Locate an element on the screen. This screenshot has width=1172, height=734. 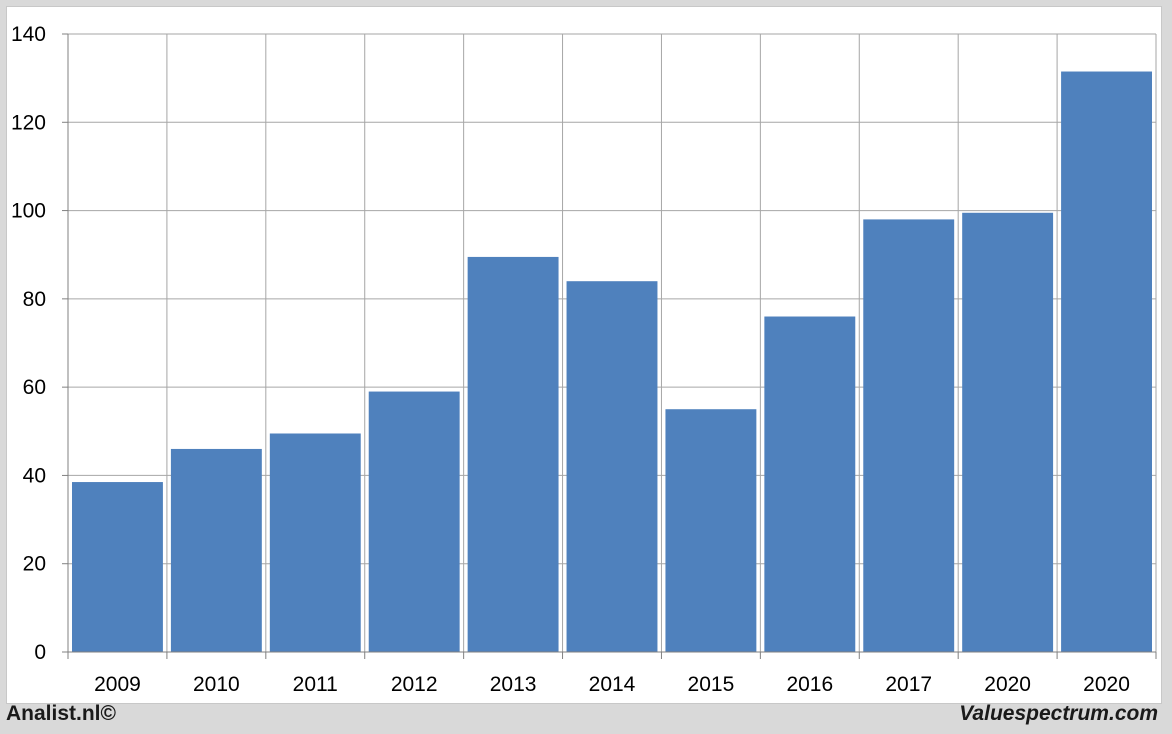
x-tick-label: 2009 is located at coordinates (117, 684).